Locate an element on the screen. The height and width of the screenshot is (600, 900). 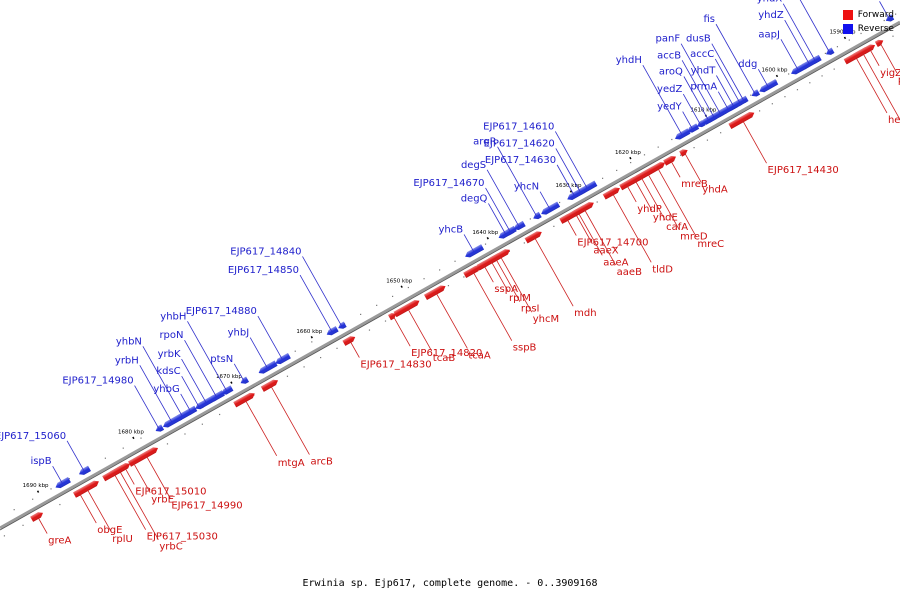
gene-label: EJP617_14430 is located at coordinates (803, 170).